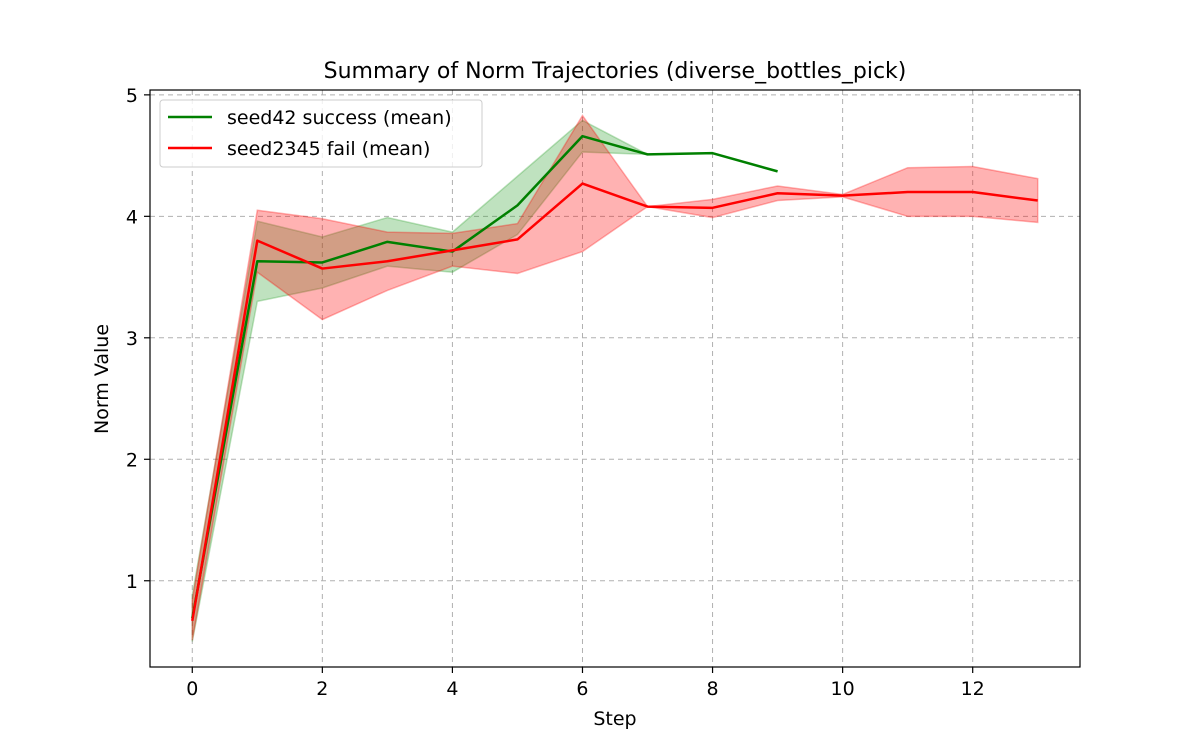  What do you see at coordinates (713, 689) in the screenshot?
I see `x-tick-label: 8` at bounding box center [713, 689].